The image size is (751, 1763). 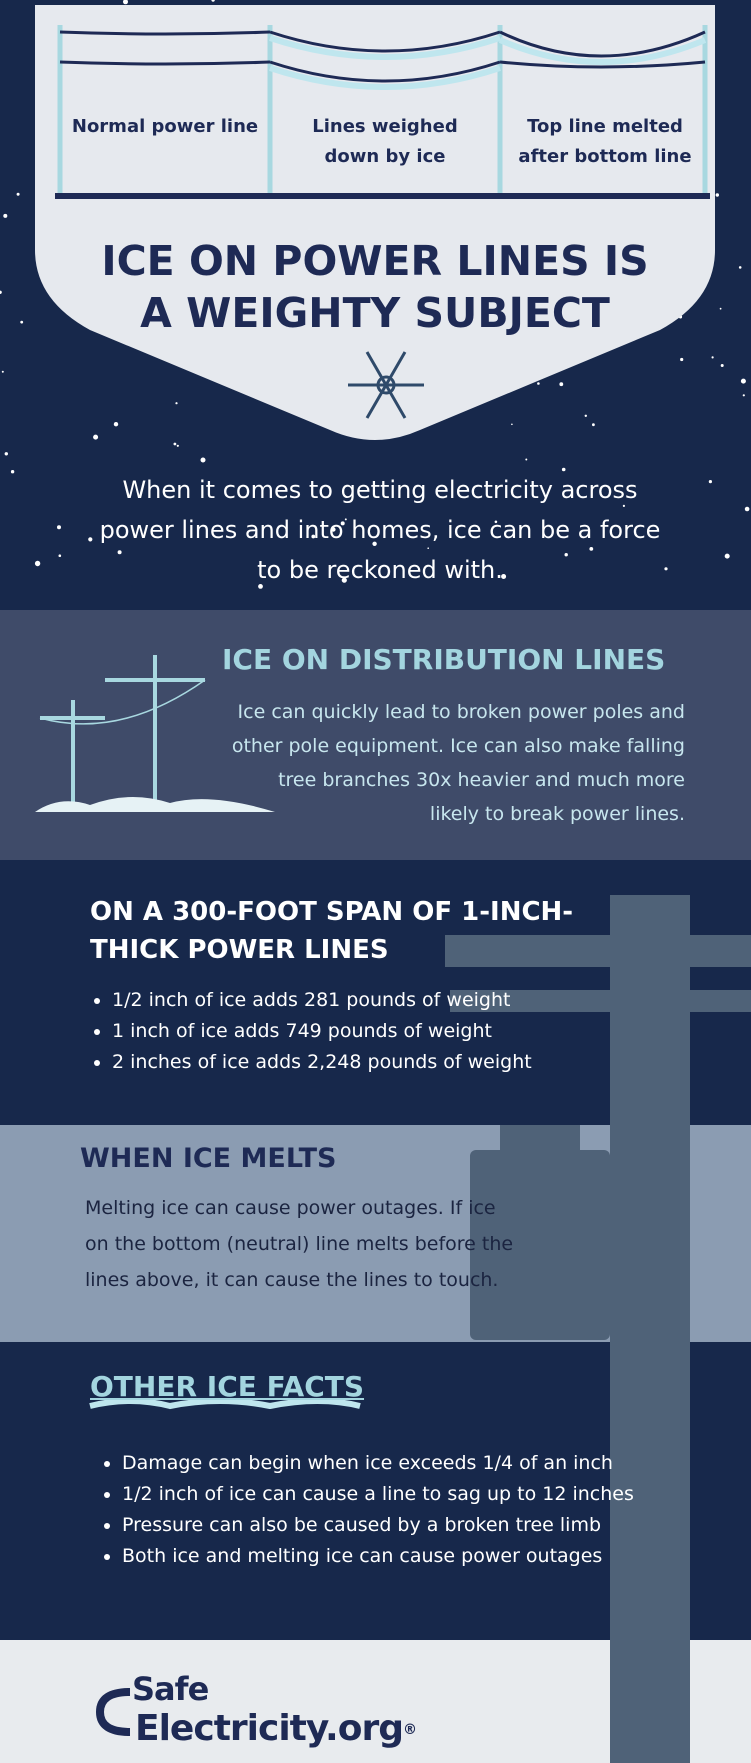 What do you see at coordinates (386, 385) in the screenshot?
I see `snowflake` at bounding box center [386, 385].